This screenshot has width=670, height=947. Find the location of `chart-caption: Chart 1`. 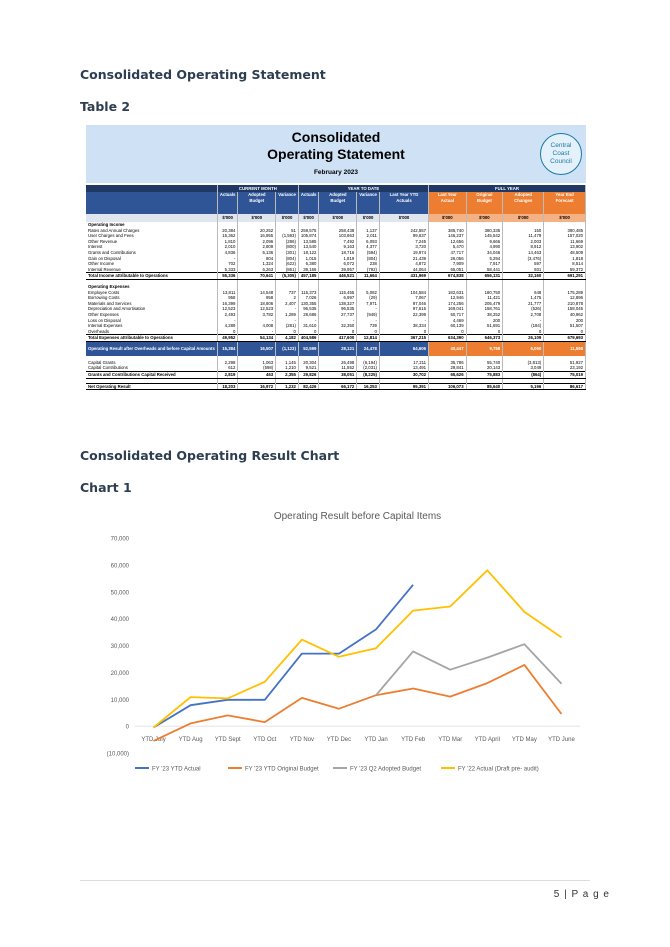

chart-caption: Chart 1 is located at coordinates (106, 487).